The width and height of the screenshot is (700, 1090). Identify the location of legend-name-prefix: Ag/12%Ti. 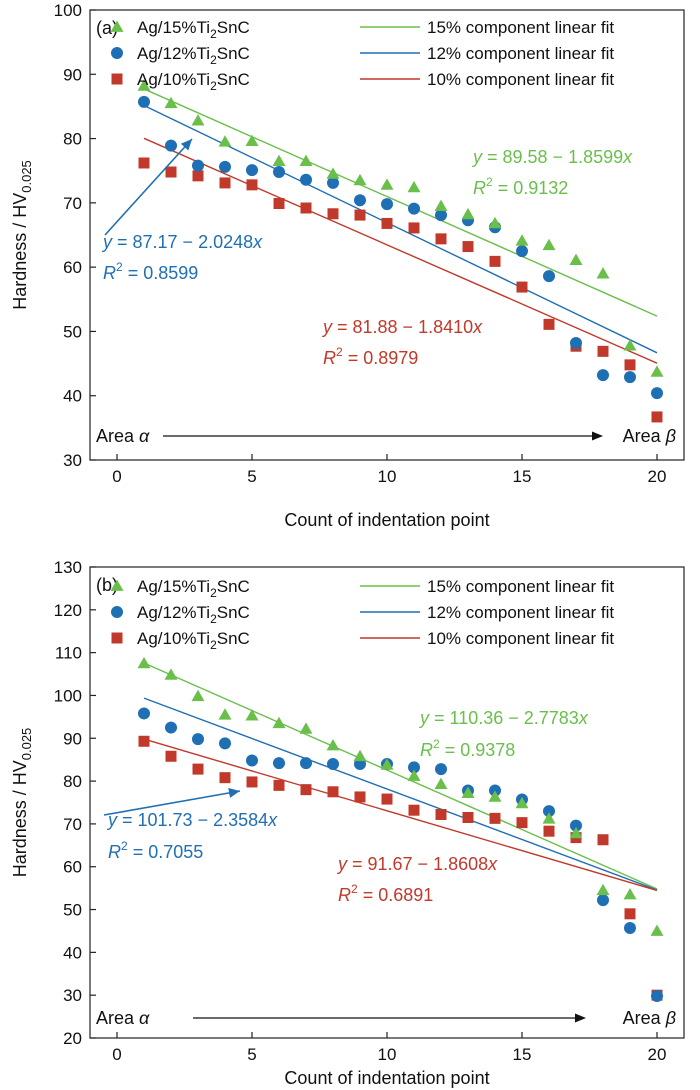
(173, 53).